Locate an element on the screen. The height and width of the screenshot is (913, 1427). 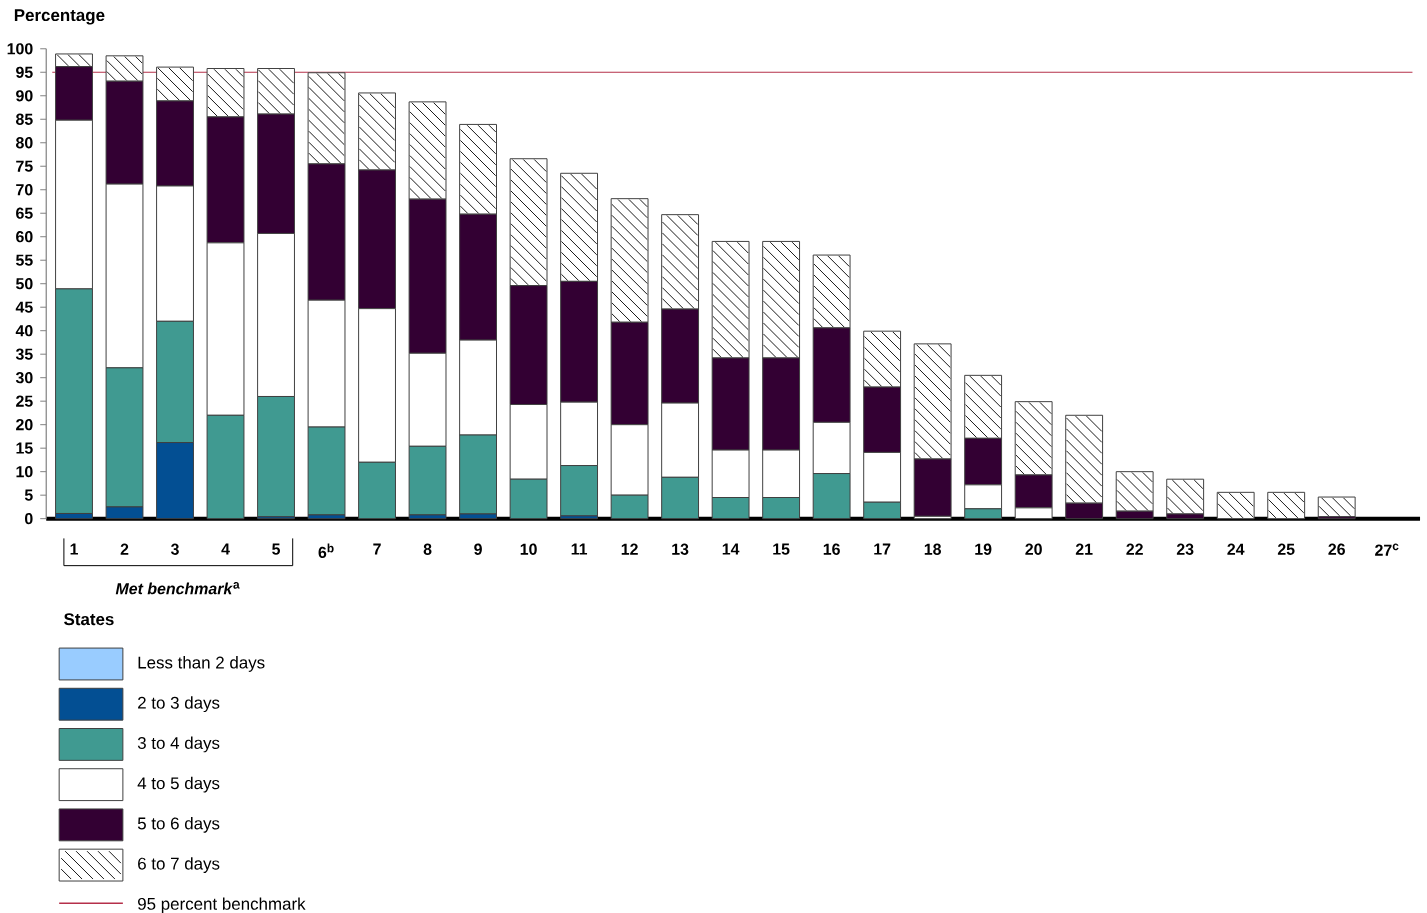
x-tick-label: 27$^{c}$ is located at coordinates (1387, 549).